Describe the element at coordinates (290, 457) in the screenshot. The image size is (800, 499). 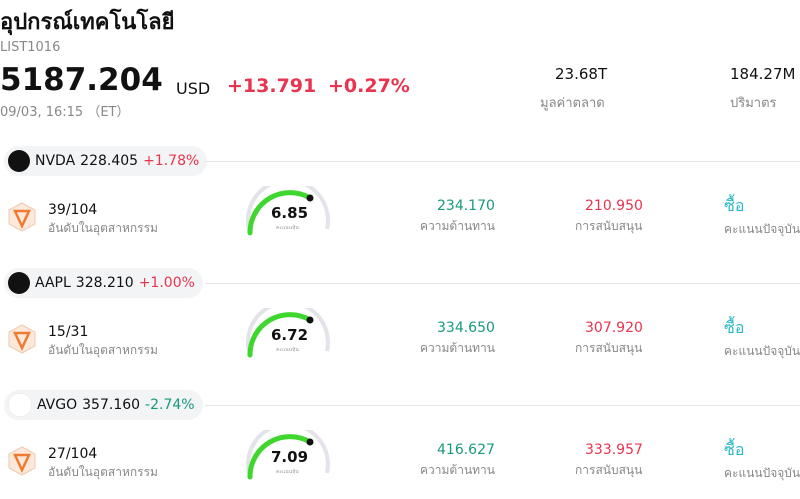
I see `score: 7.09` at that location.